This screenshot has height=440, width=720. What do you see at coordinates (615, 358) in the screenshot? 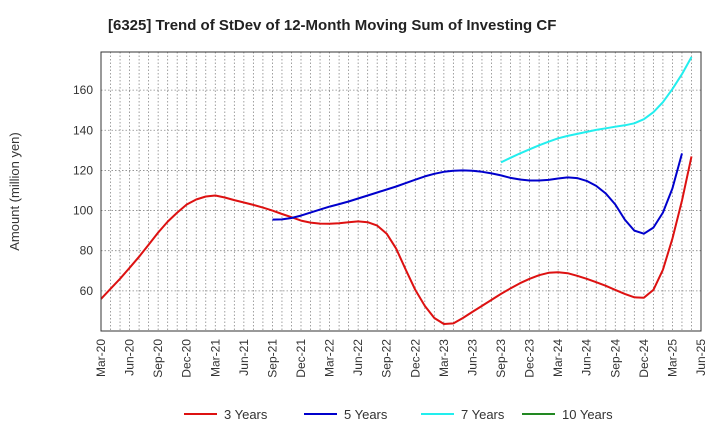
I see `x-tick-label: Sep-24` at bounding box center [615, 358].